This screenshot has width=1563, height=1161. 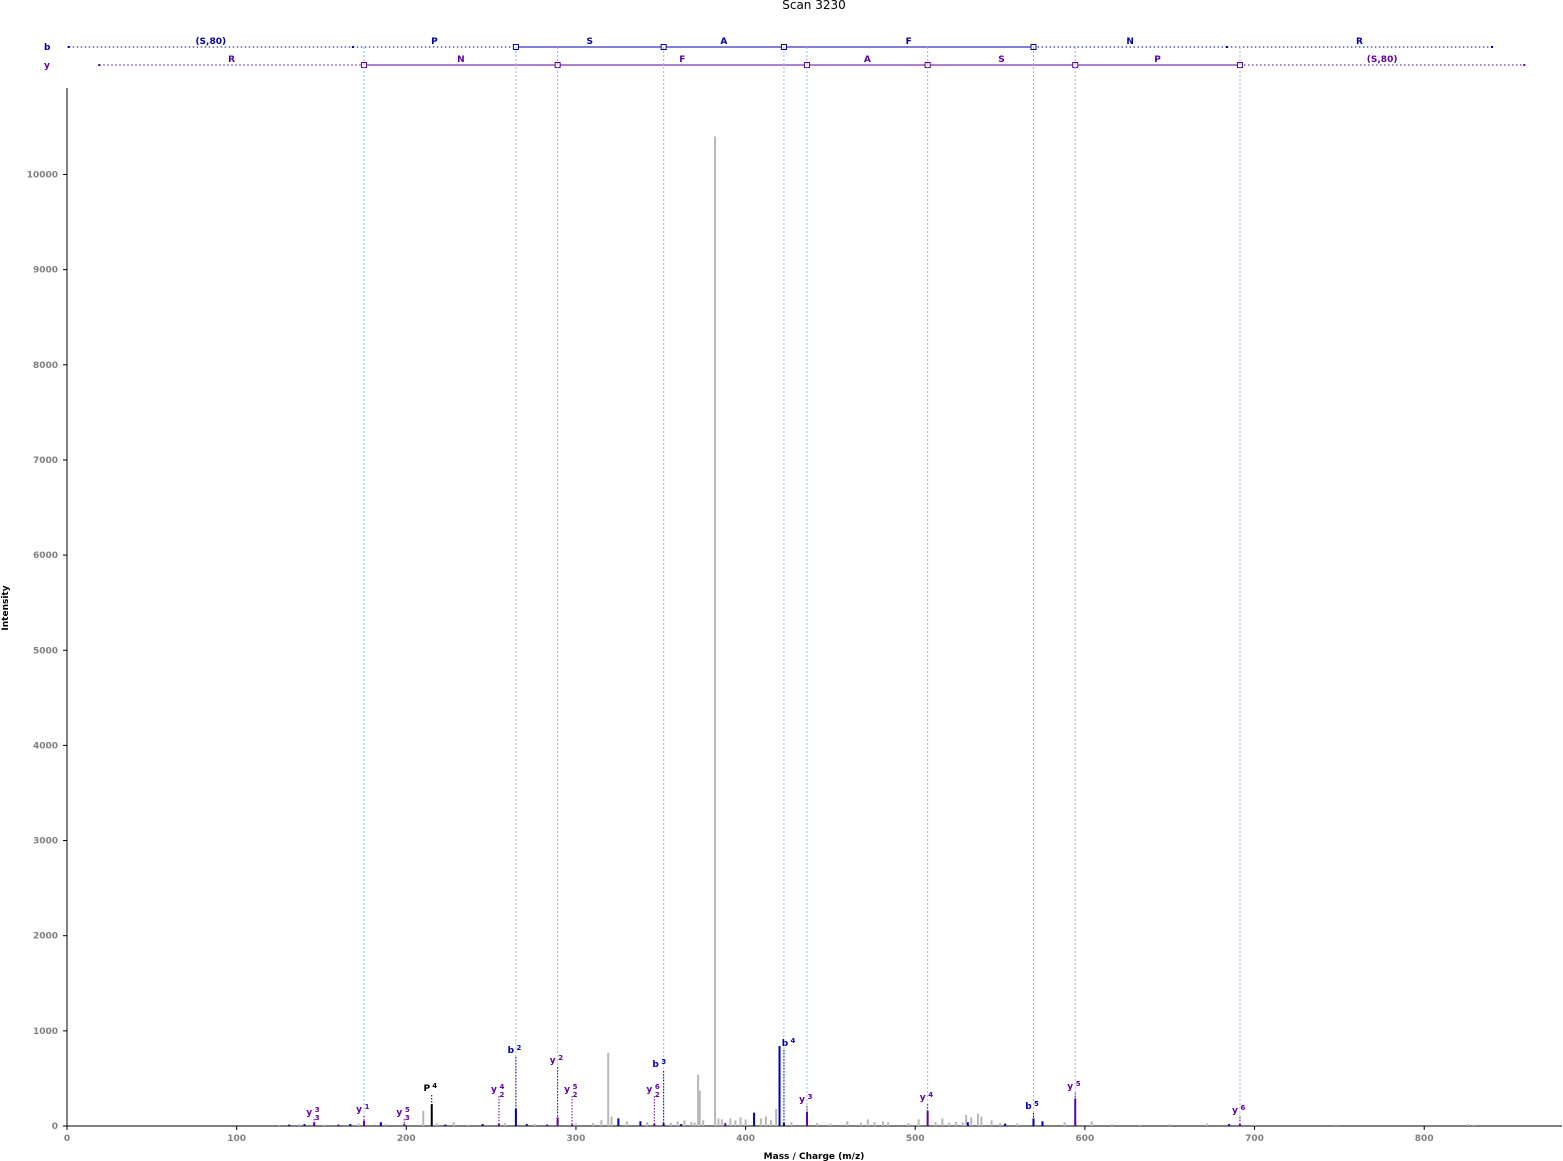 What do you see at coordinates (1254, 1139) in the screenshot?
I see `x-tick-label: 700` at bounding box center [1254, 1139].